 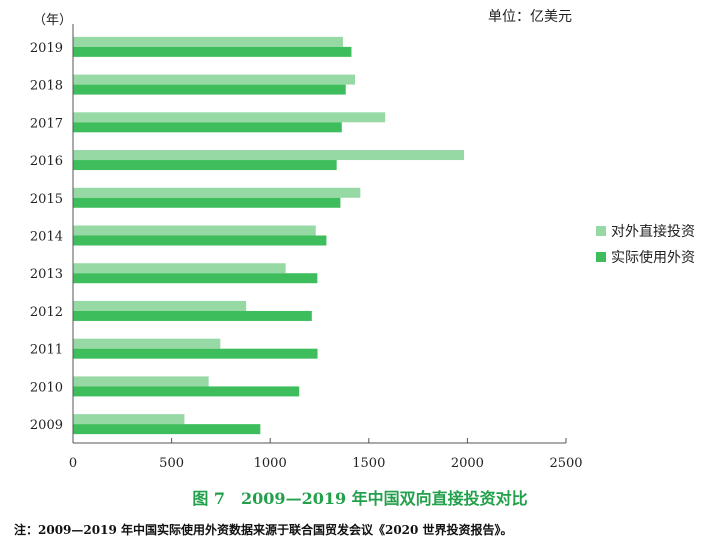 What do you see at coordinates (129, 419) in the screenshot?
I see `bar-outbound-2009` at bounding box center [129, 419].